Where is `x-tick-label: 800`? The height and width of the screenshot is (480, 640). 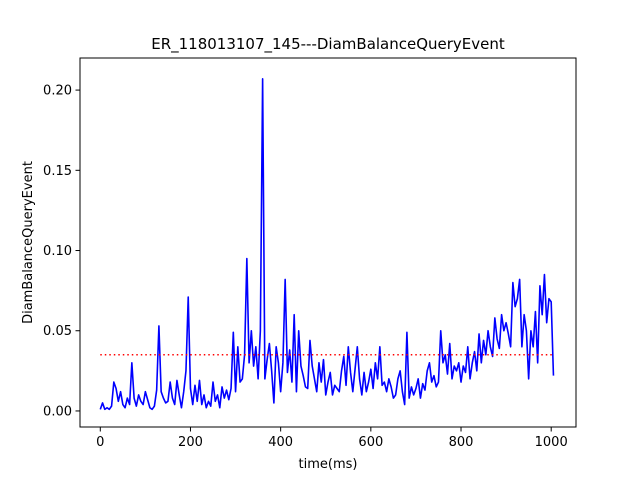
x-tick-label: 800 is located at coordinates (461, 442).